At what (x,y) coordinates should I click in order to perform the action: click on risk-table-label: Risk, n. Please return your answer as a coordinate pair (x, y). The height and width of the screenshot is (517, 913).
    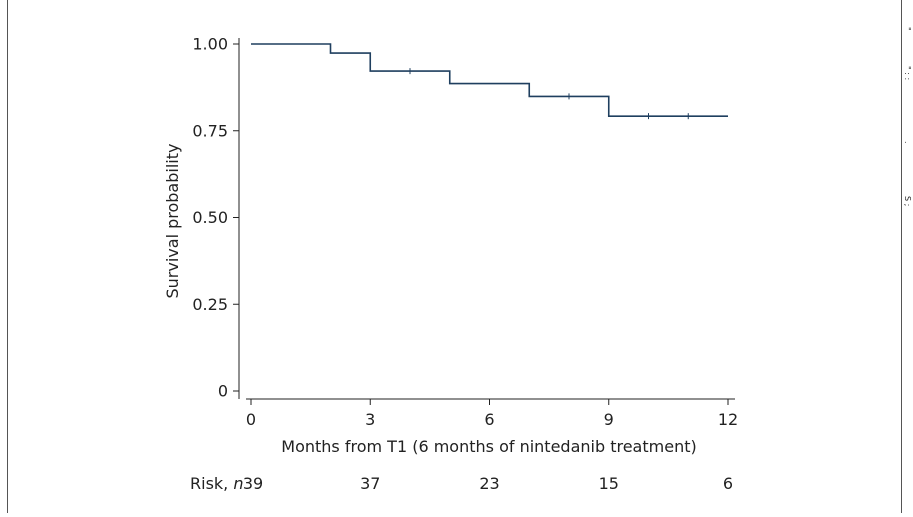
    Looking at the image, I should click on (216, 483).